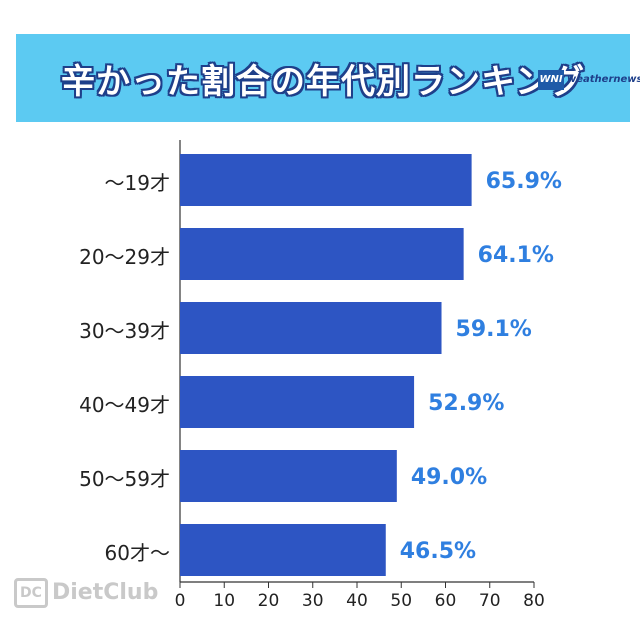  I want to click on data-label-outline: 59.1%, so click(494, 329).